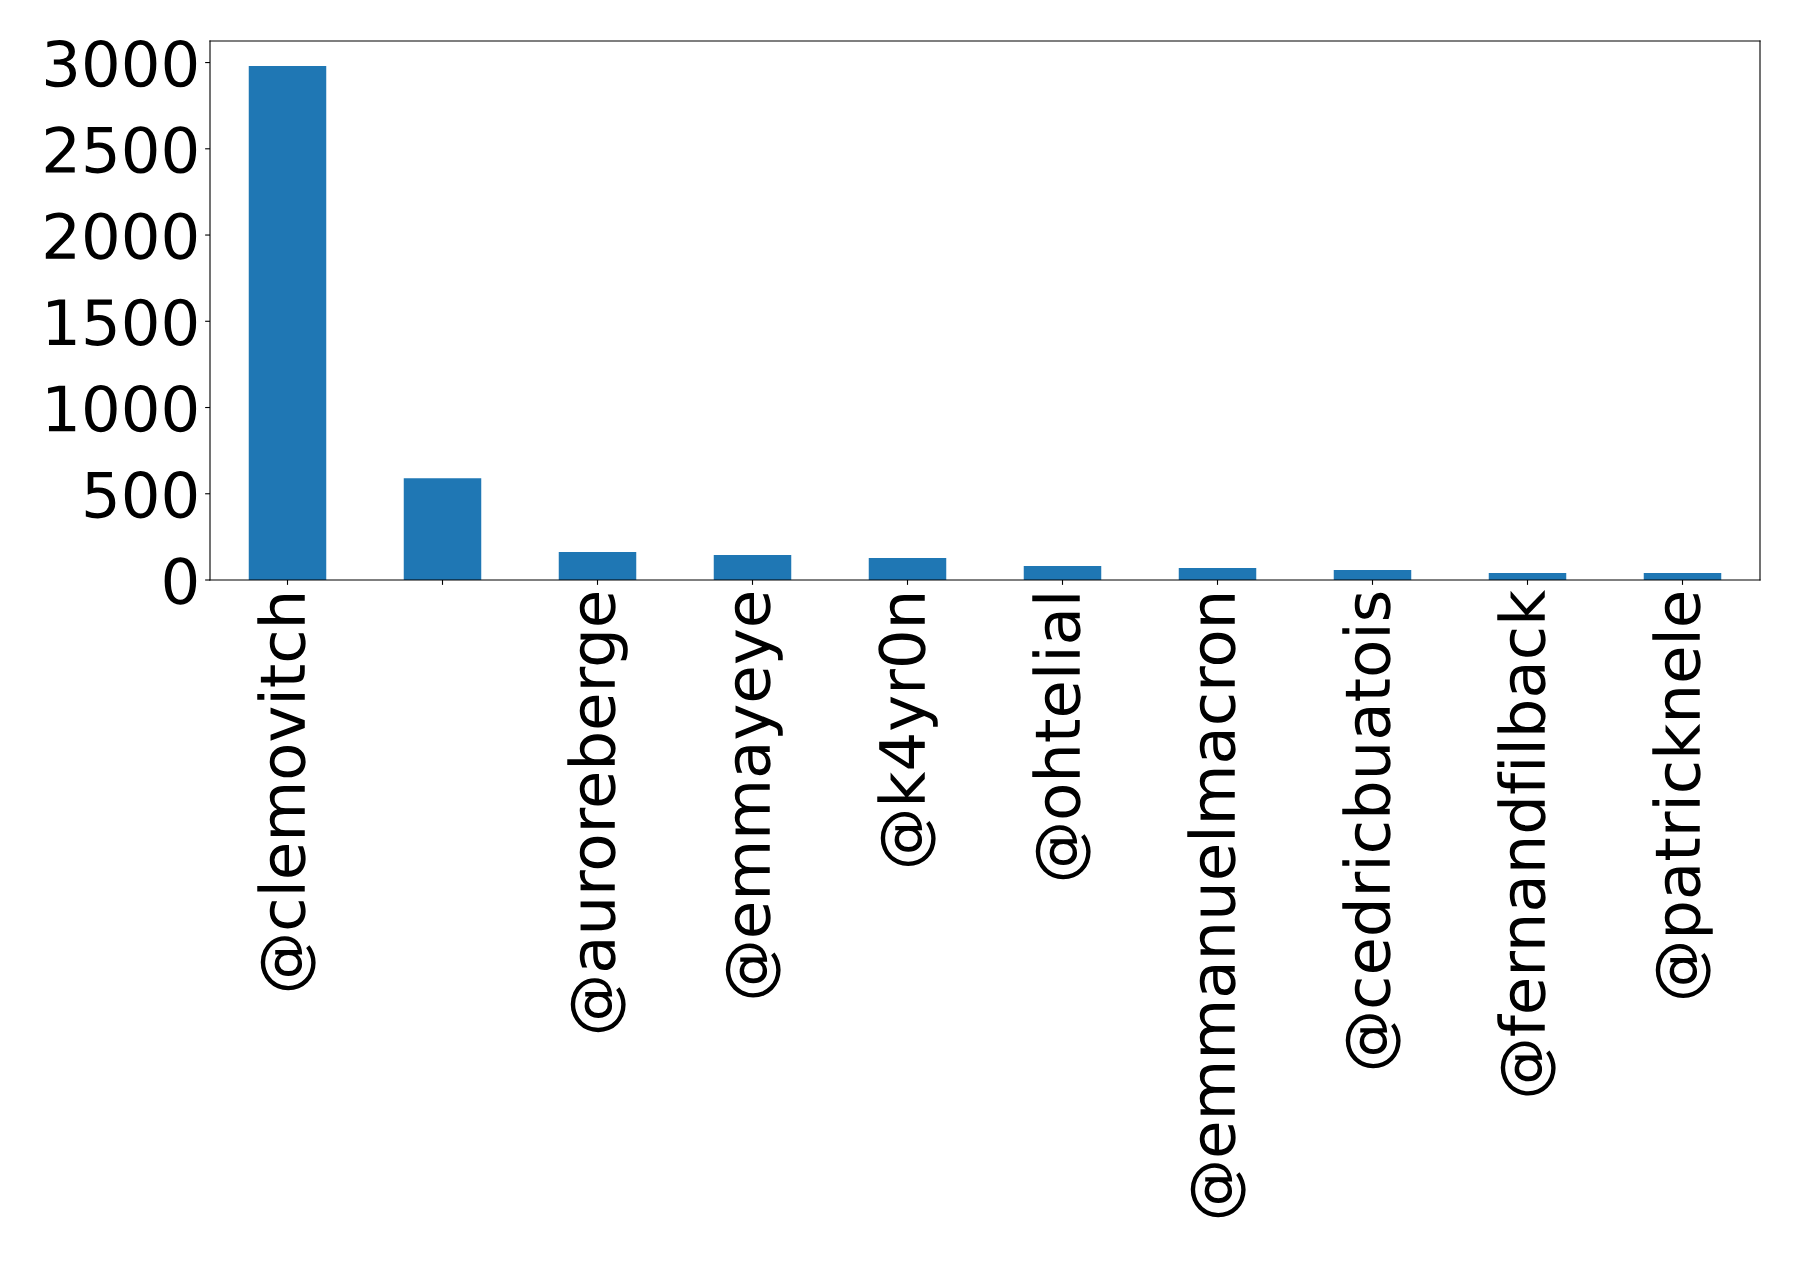 The image size is (1798, 1261). Describe the element at coordinates (907, 731) in the screenshot. I see `x-tick-label: @k4yr0n` at that location.